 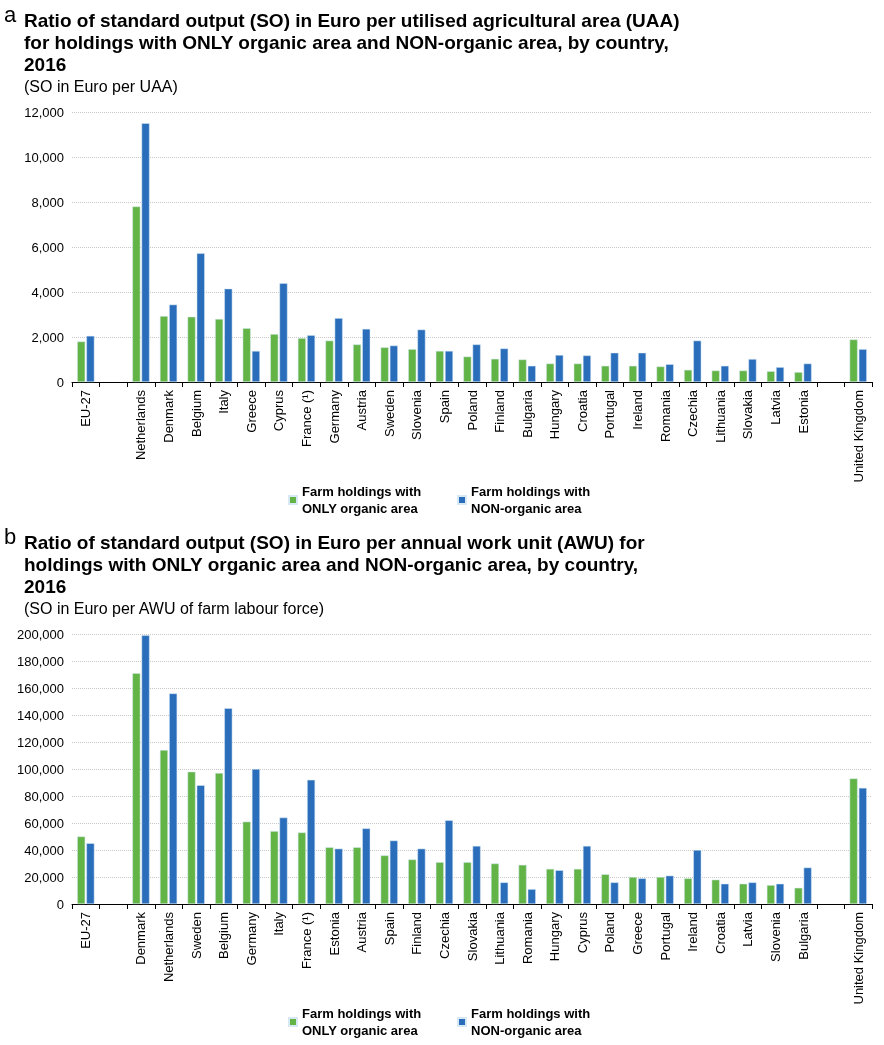 I want to click on y-tick-label: 80,000, so click(x=44, y=796).